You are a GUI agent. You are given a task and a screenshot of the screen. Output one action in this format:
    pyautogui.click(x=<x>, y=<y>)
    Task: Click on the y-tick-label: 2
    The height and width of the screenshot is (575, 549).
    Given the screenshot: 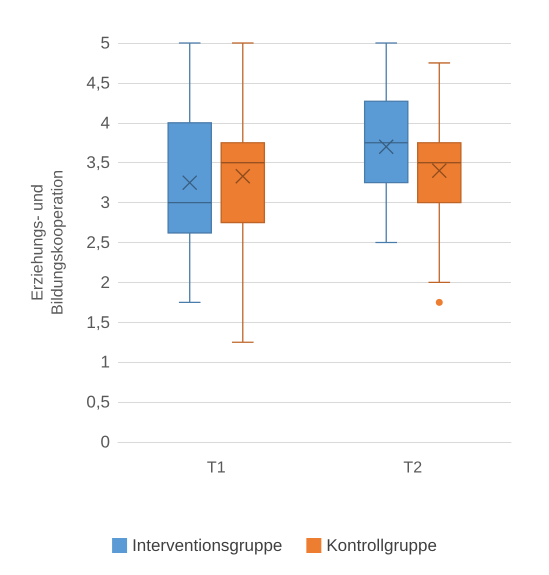 What is the action you would take?
    pyautogui.click(x=105, y=282)
    